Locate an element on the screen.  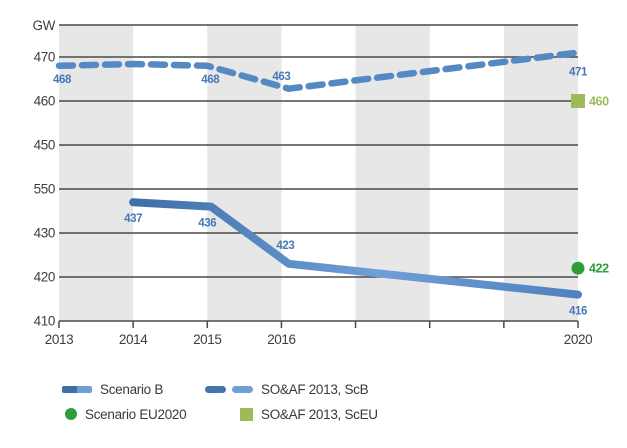
legend-item-scenario-eu2020: Scenario EU2020 is located at coordinates (126, 414).